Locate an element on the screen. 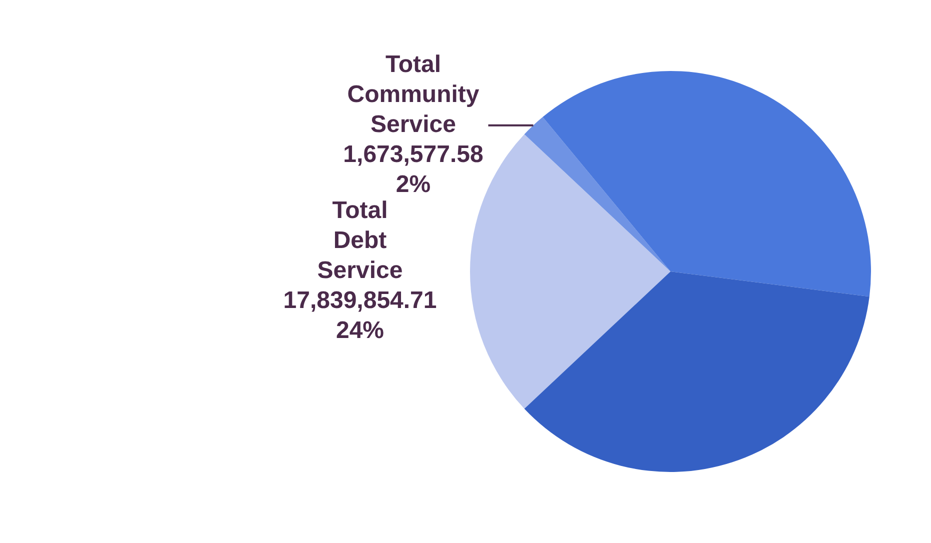 The height and width of the screenshot is (543, 931). data-label: 1,673,577.58 2% is located at coordinates (413, 169).